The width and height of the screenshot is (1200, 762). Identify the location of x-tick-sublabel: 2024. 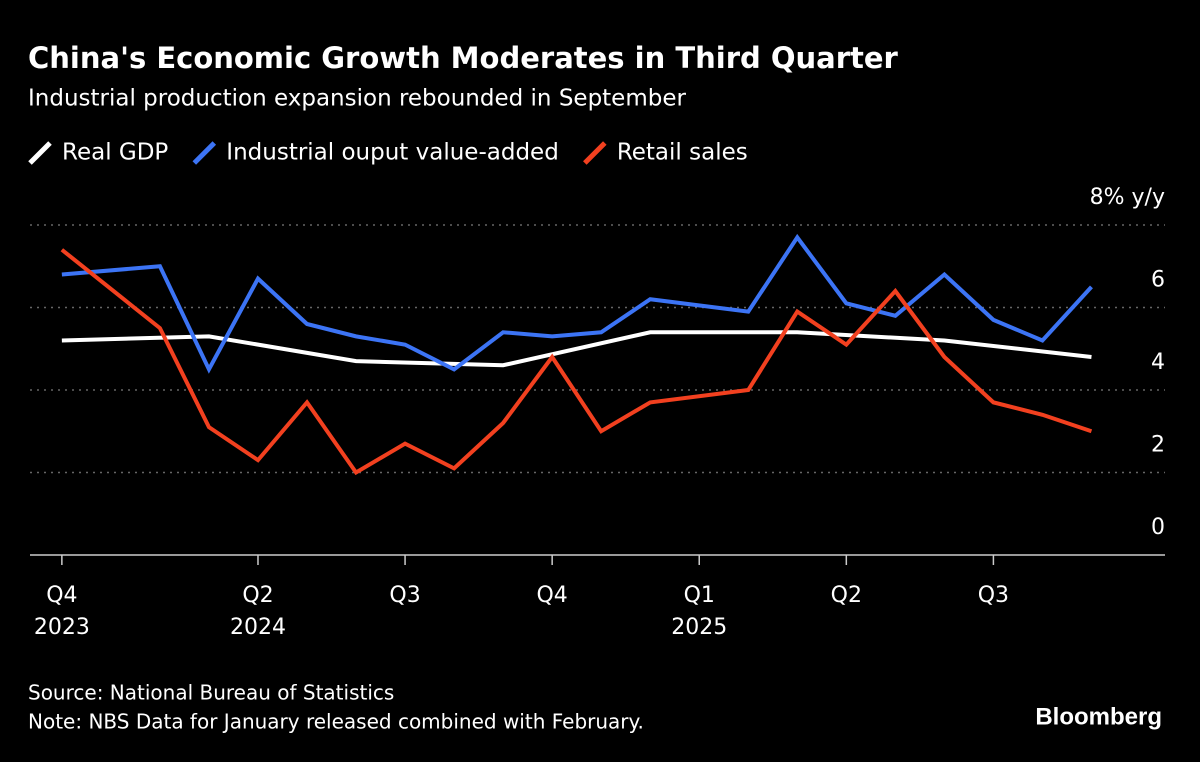
(258, 627).